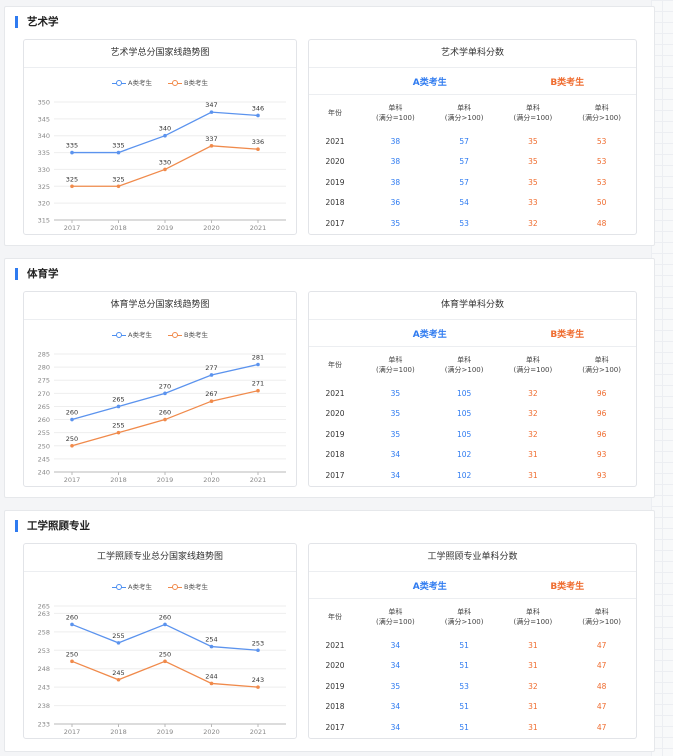  Describe the element at coordinates (472, 306) in the screenshot. I see `table-title: 体育学单科分数` at that location.